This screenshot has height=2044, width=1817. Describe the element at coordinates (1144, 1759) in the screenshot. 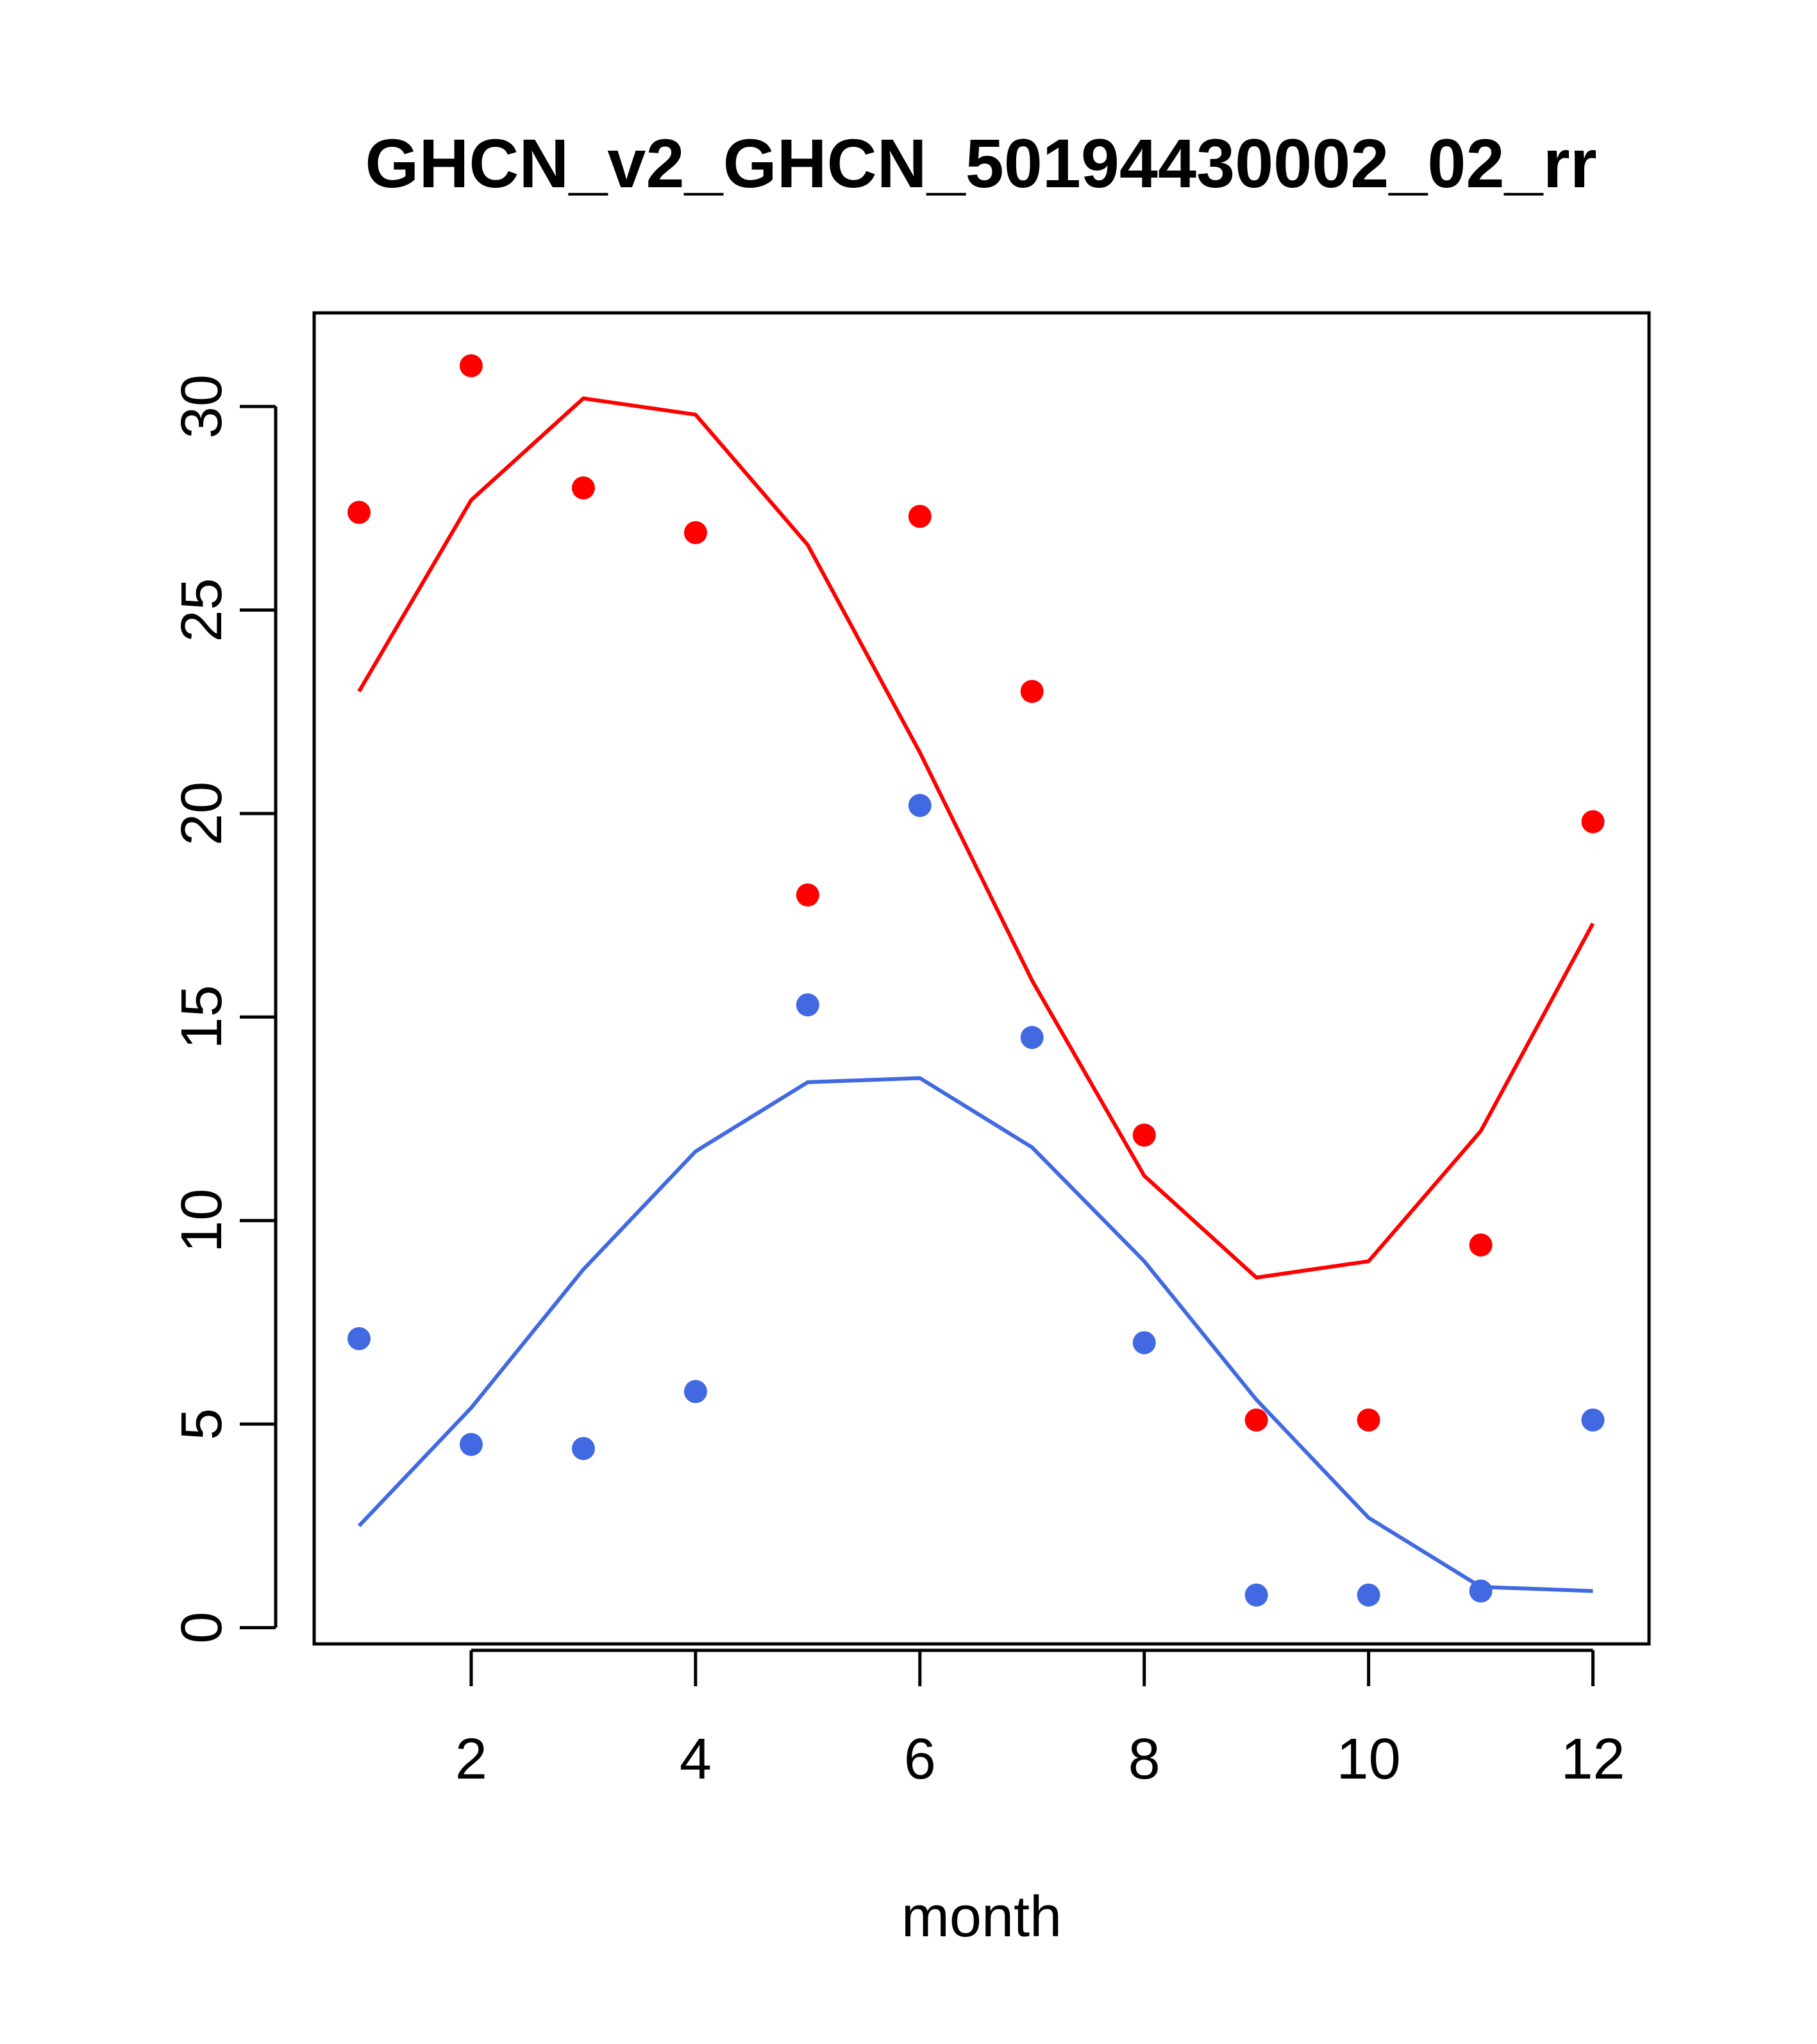

I see `x-tick-label: 8` at that location.